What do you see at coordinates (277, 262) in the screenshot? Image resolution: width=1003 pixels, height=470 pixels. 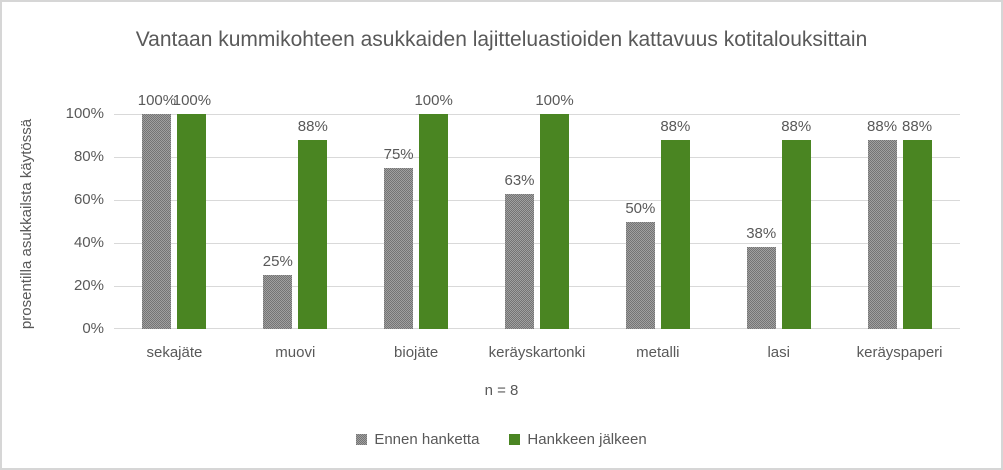 I see `bar-data-label: 25%` at bounding box center [277, 262].